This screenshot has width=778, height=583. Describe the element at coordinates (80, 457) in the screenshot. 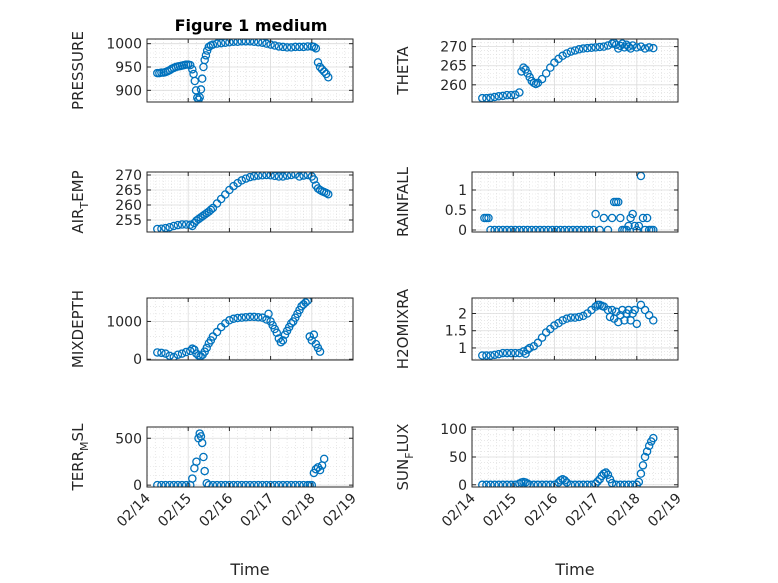

I see `y-axis-label: TERRMSL` at that location.